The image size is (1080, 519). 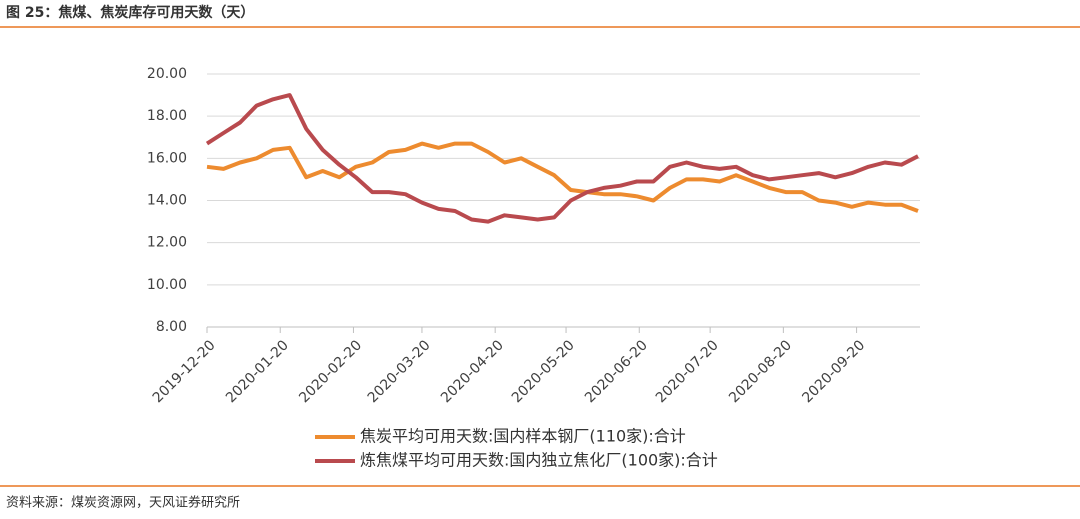 I want to click on x-tick-label: 2020-01-20, so click(x=257, y=371).